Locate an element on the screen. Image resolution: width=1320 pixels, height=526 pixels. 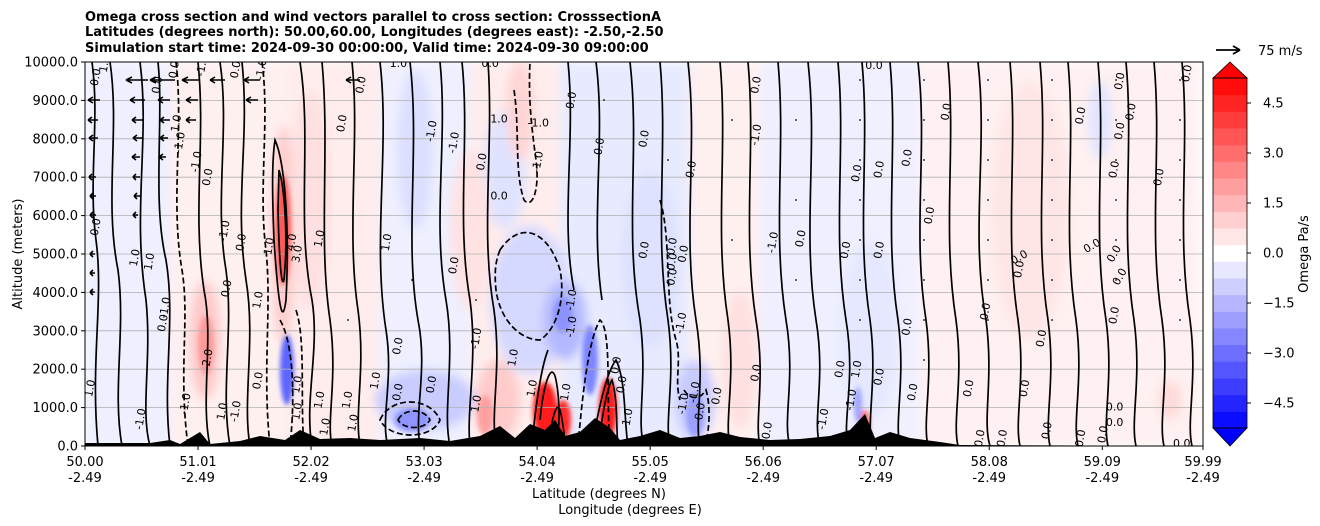
contour-label-24: -1.0 is located at coordinates (202, 65).